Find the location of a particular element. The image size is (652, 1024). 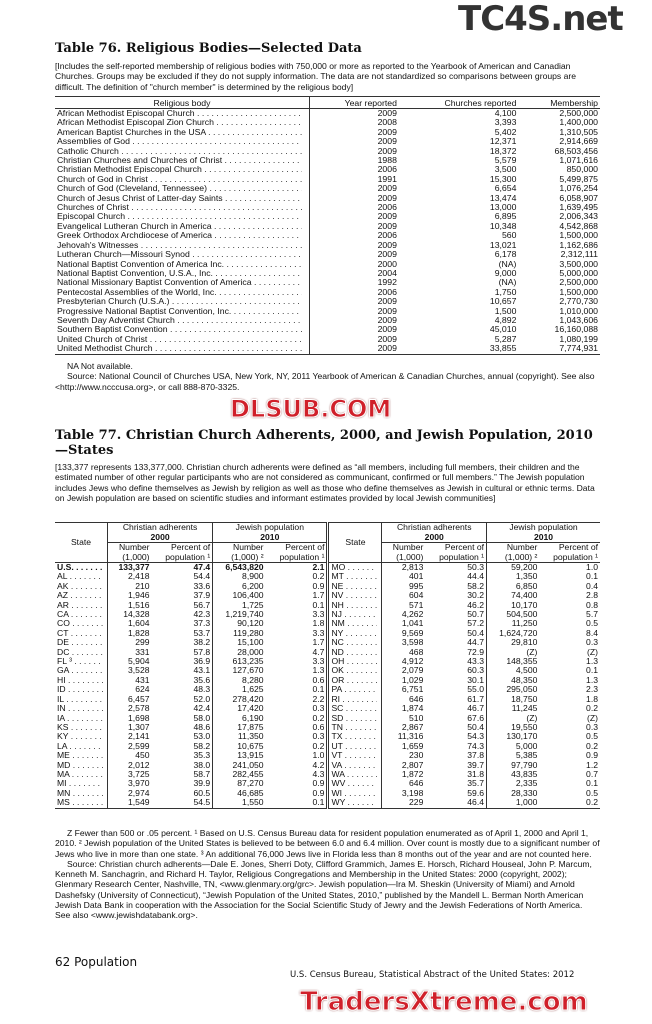

jewish-number: 19,550 is located at coordinates (524, 726).